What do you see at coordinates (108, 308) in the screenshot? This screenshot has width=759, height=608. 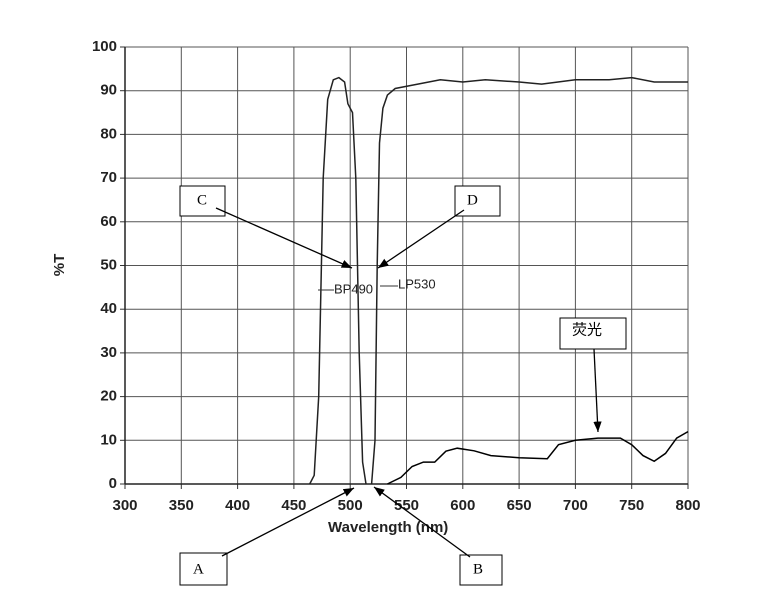 I see `y-tick-label: 40` at bounding box center [108, 308].